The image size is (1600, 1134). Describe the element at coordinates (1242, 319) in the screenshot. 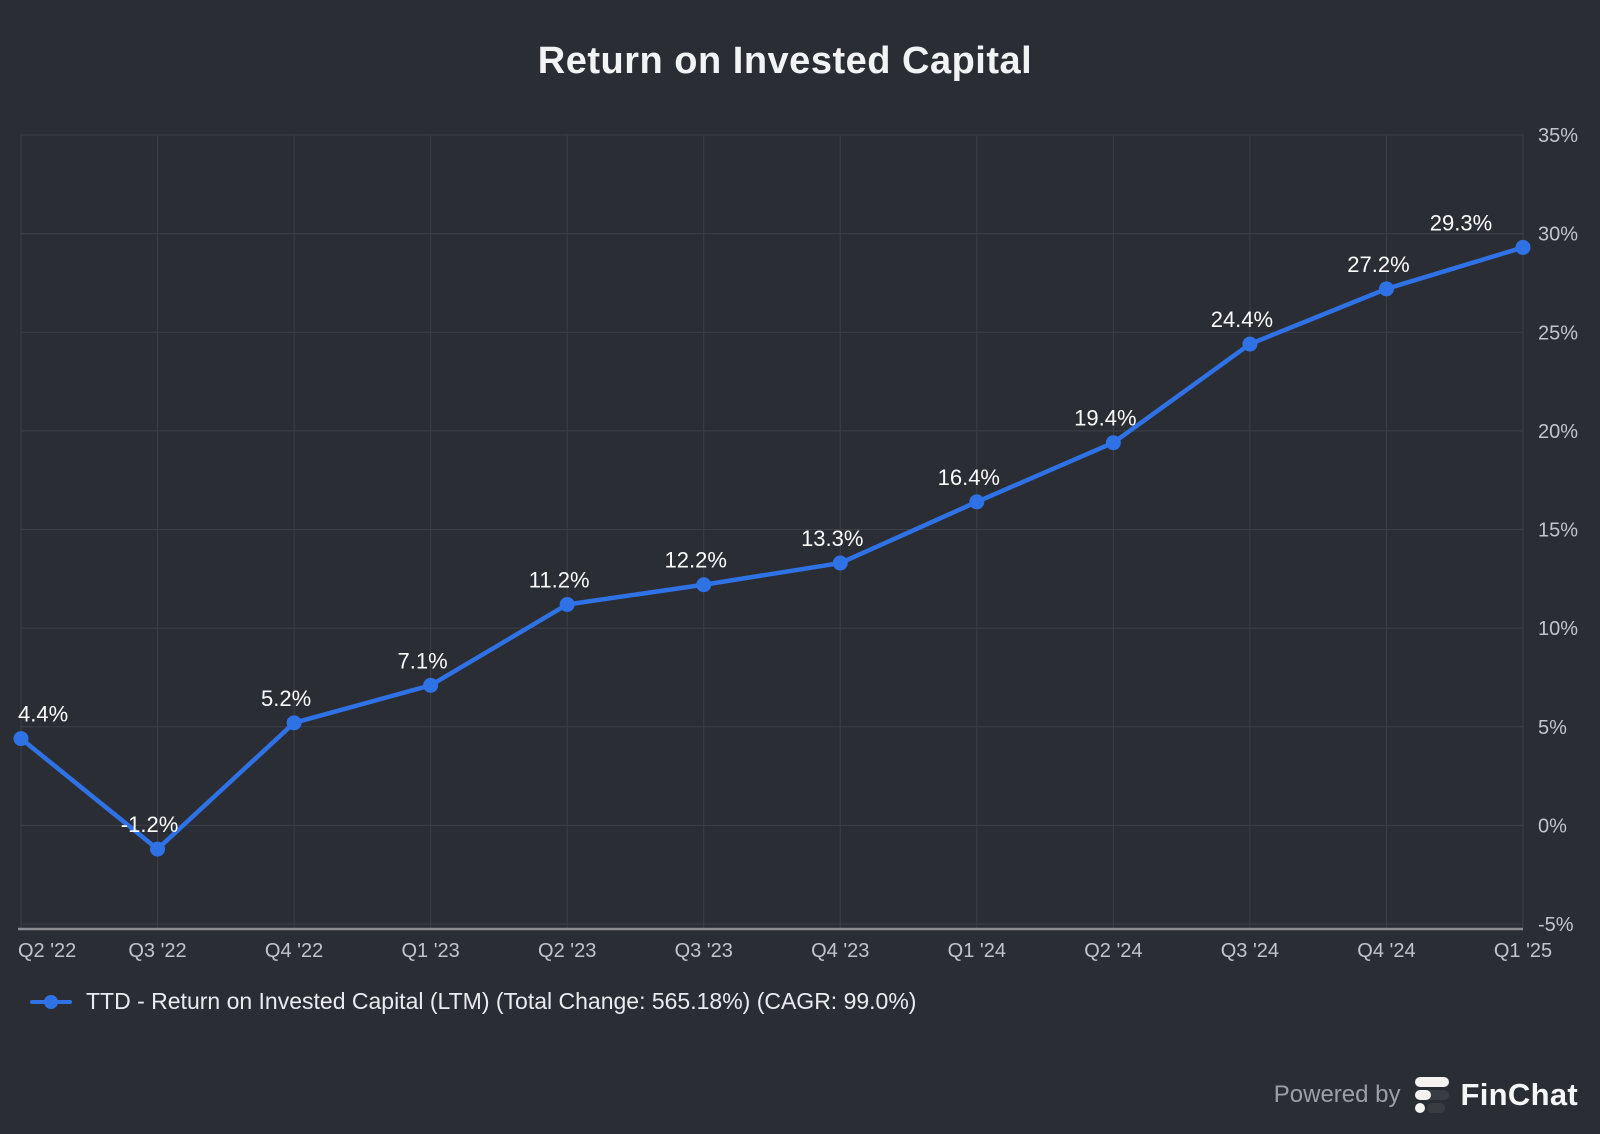

I see `data-point-label: 24.4%` at that location.